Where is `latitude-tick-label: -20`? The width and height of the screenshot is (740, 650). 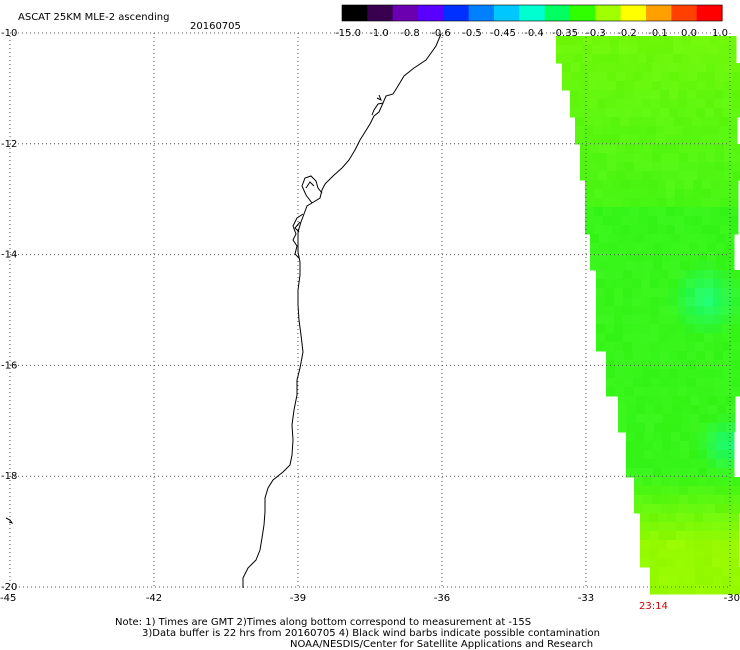 latitude-tick-label: -20 is located at coordinates (9, 587).